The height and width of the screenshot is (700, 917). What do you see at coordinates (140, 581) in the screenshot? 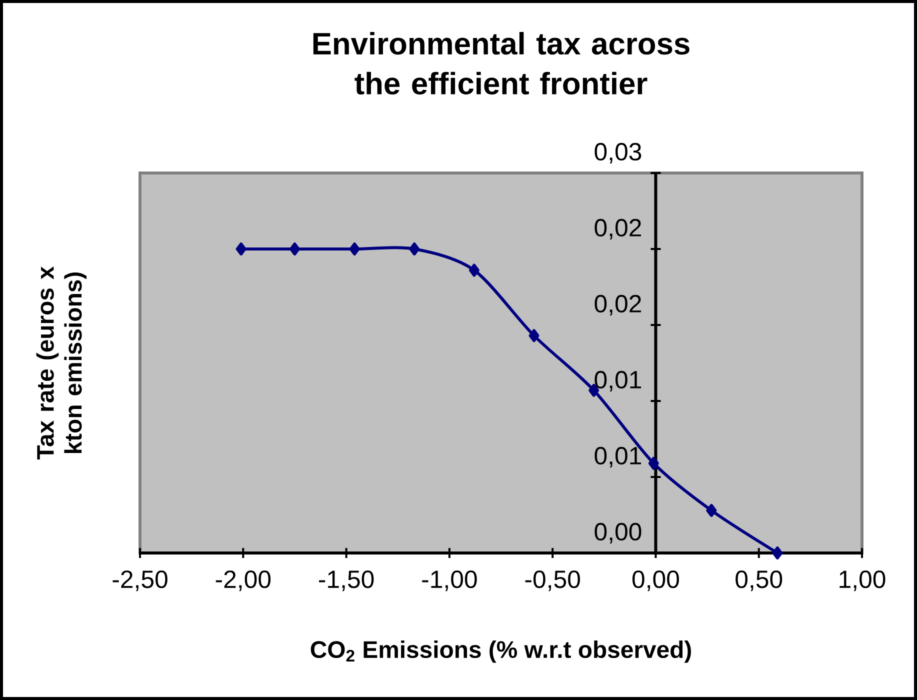
I see `x-tick-label: -2,50` at bounding box center [140, 581].